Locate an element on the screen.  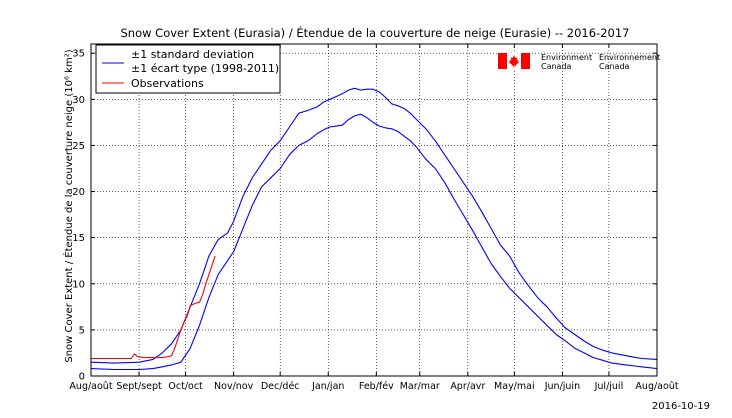
logo-text-fr-line2: Canada is located at coordinates (614, 66).